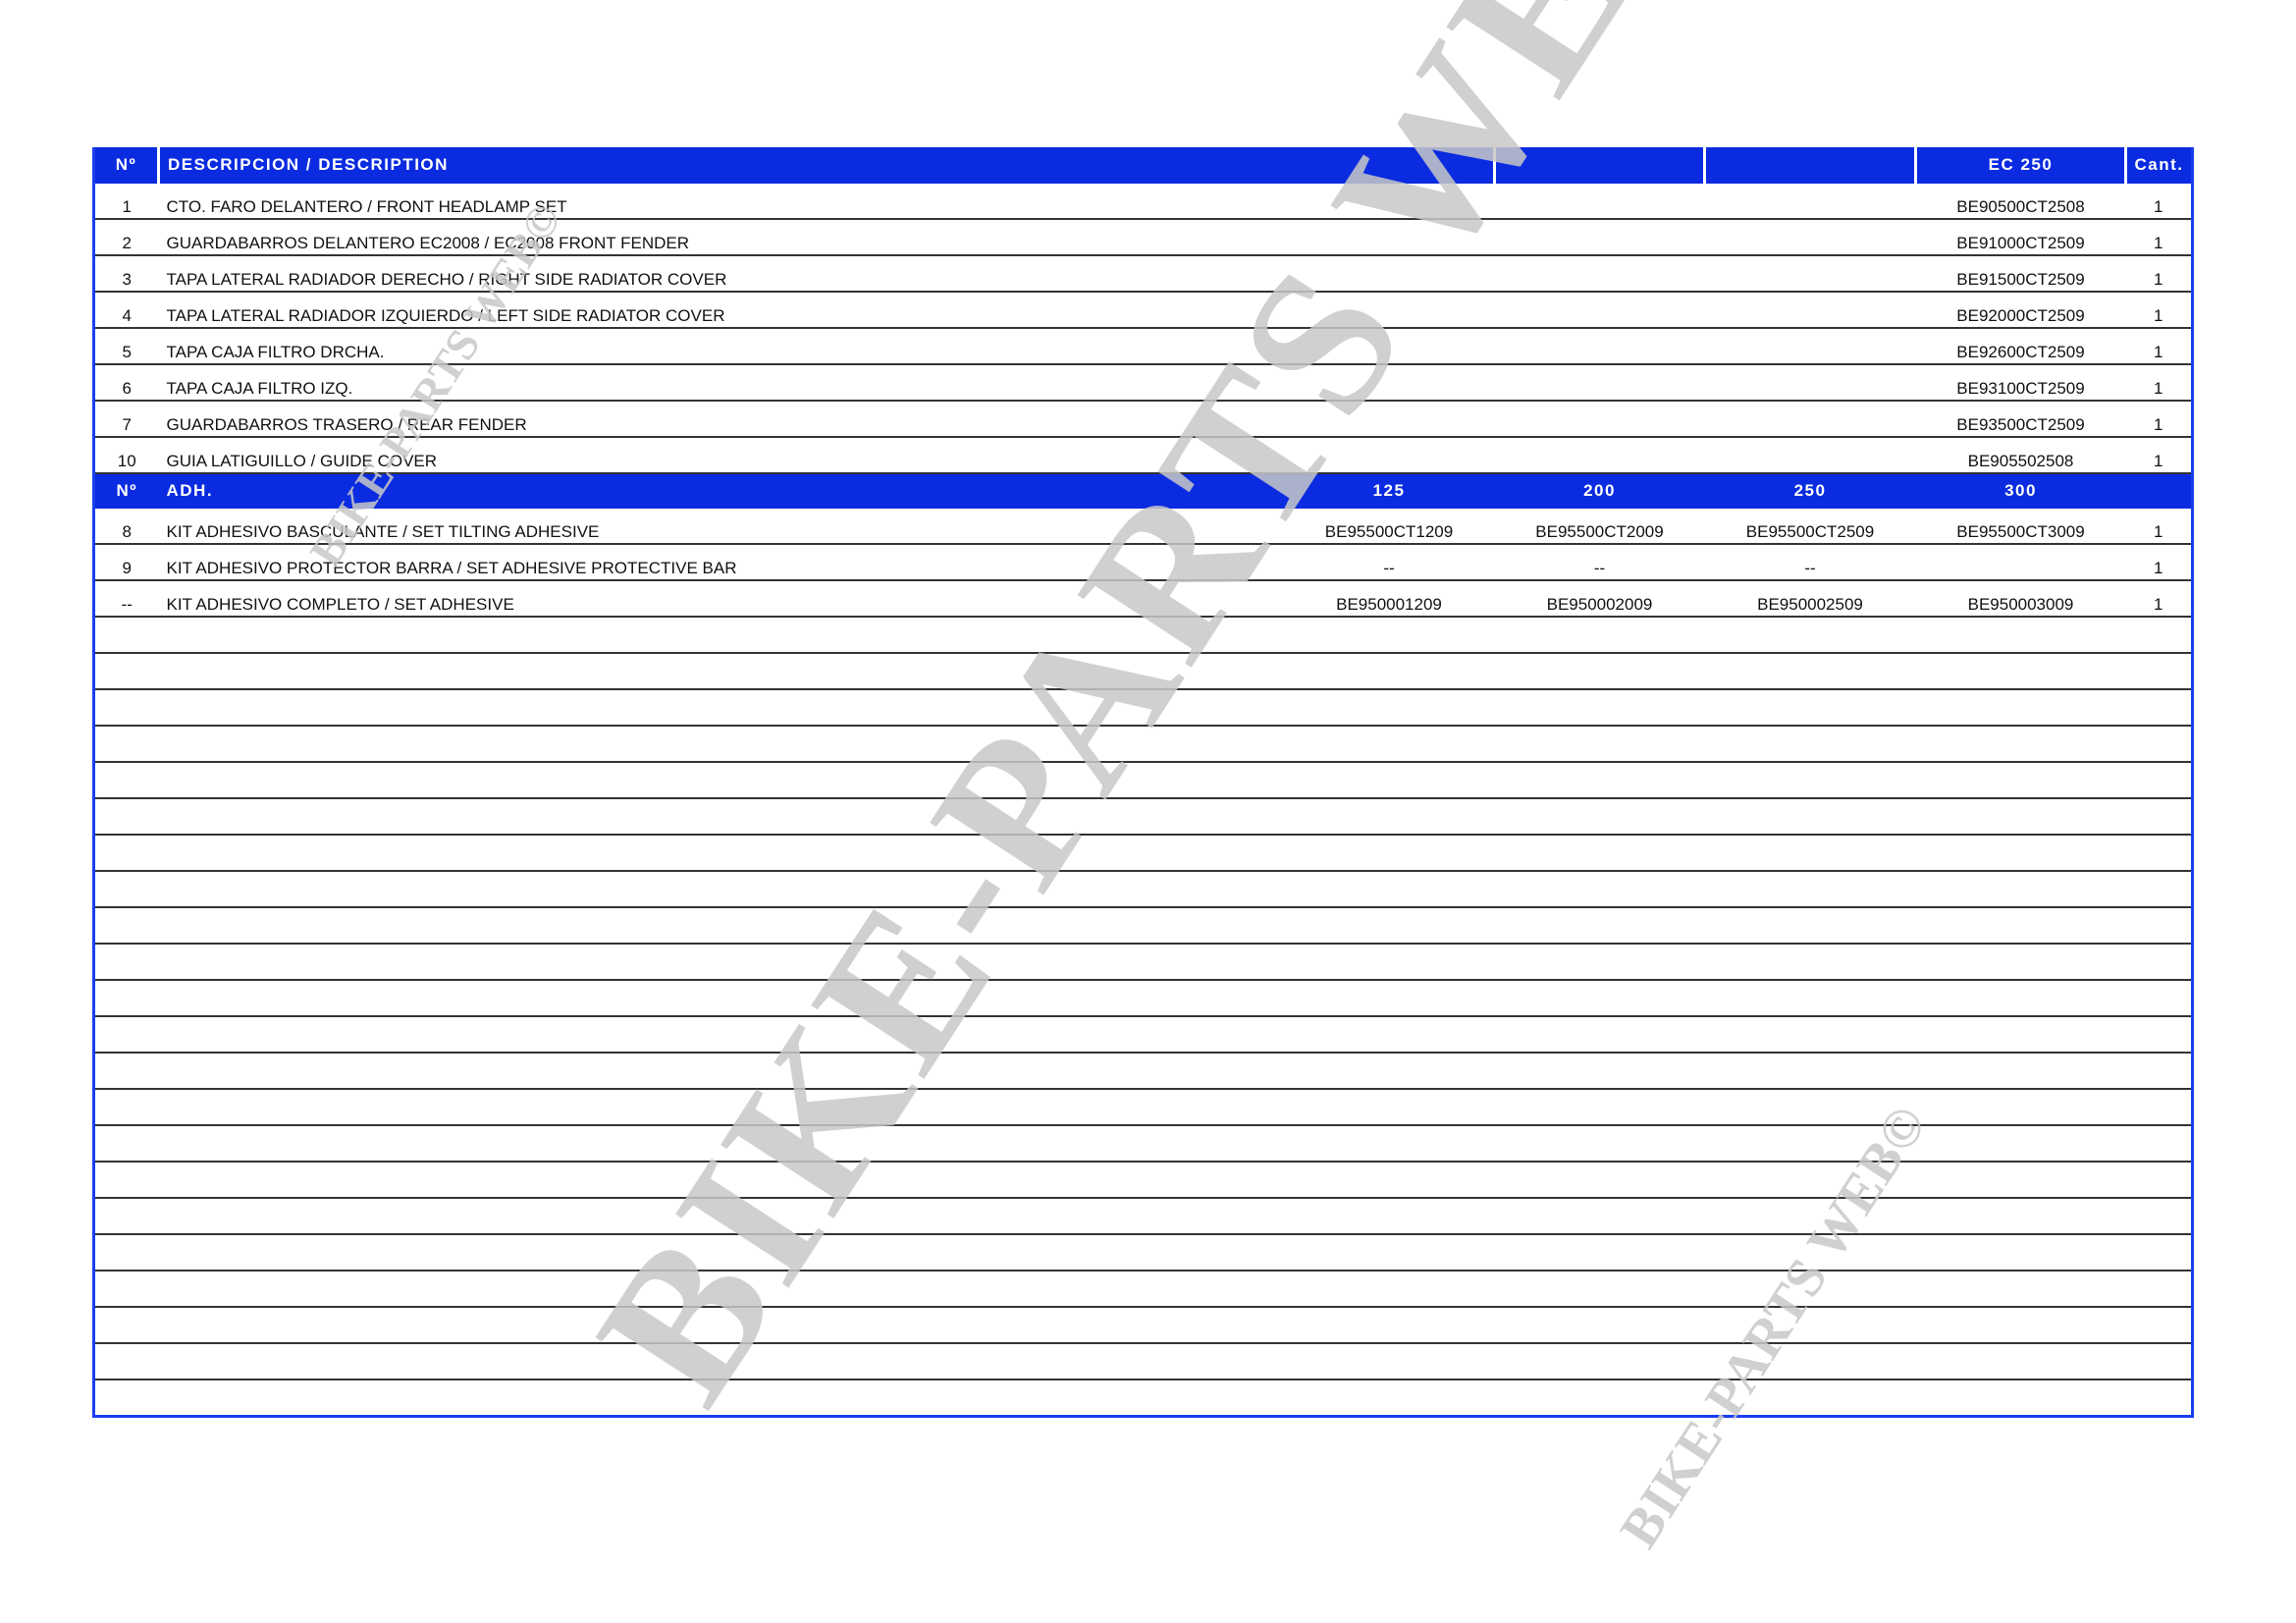  What do you see at coordinates (721, 491) in the screenshot?
I see `adh-header-label: ADH.` at bounding box center [721, 491].